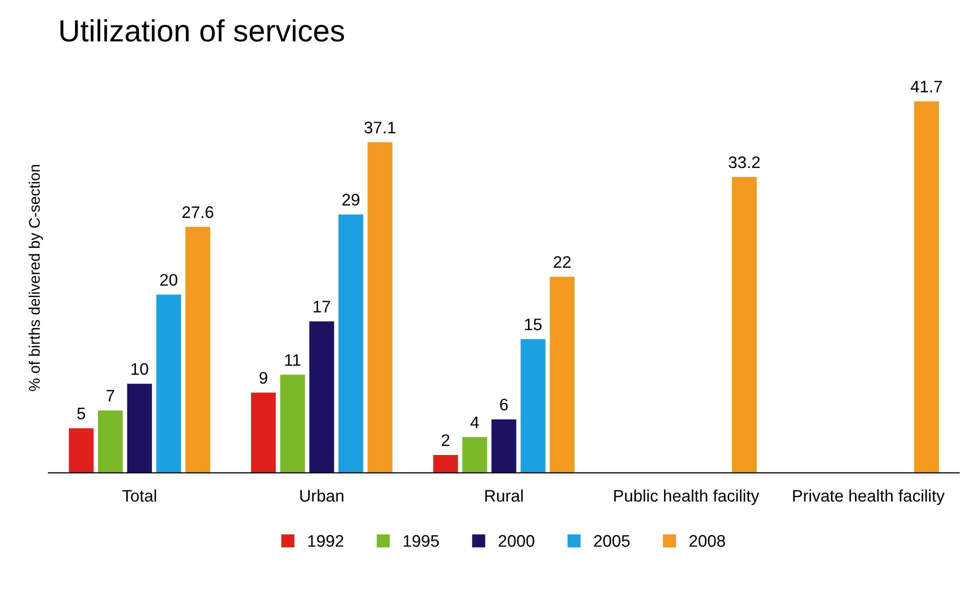 The image size is (969, 591). Describe the element at coordinates (926, 86) in the screenshot. I see `data-label: 41.7` at that location.